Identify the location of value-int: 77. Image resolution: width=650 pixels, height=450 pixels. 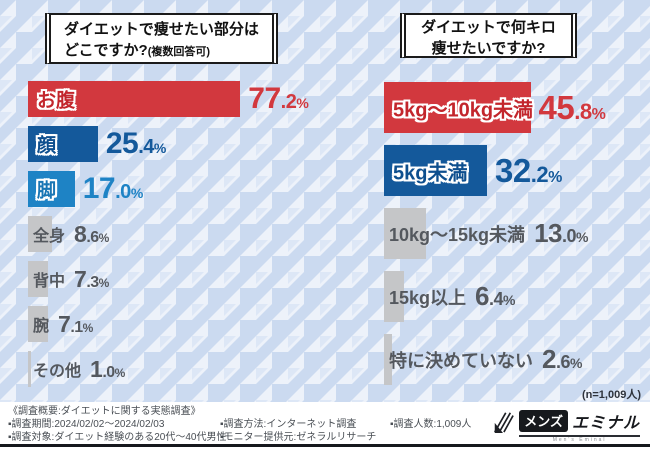
(264, 98).